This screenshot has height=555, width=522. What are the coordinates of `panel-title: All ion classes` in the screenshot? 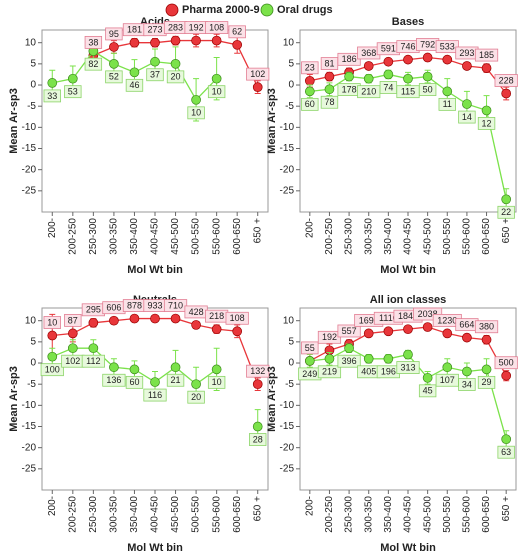 It's located at (408, 300).